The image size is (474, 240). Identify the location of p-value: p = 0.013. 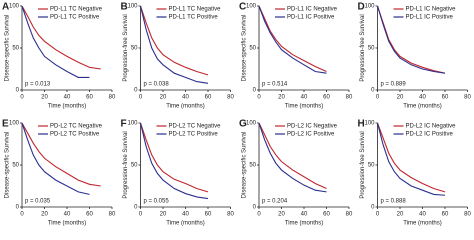
(38, 85).